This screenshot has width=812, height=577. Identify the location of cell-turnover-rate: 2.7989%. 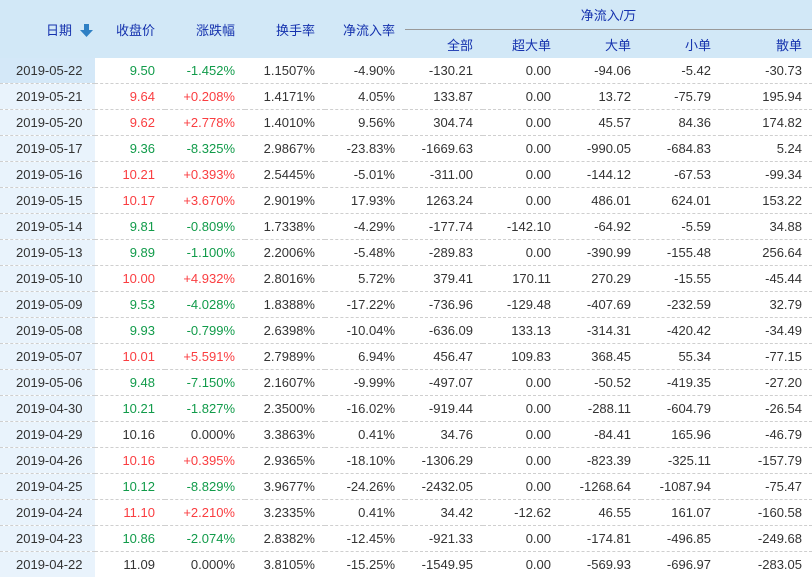
(285, 356).